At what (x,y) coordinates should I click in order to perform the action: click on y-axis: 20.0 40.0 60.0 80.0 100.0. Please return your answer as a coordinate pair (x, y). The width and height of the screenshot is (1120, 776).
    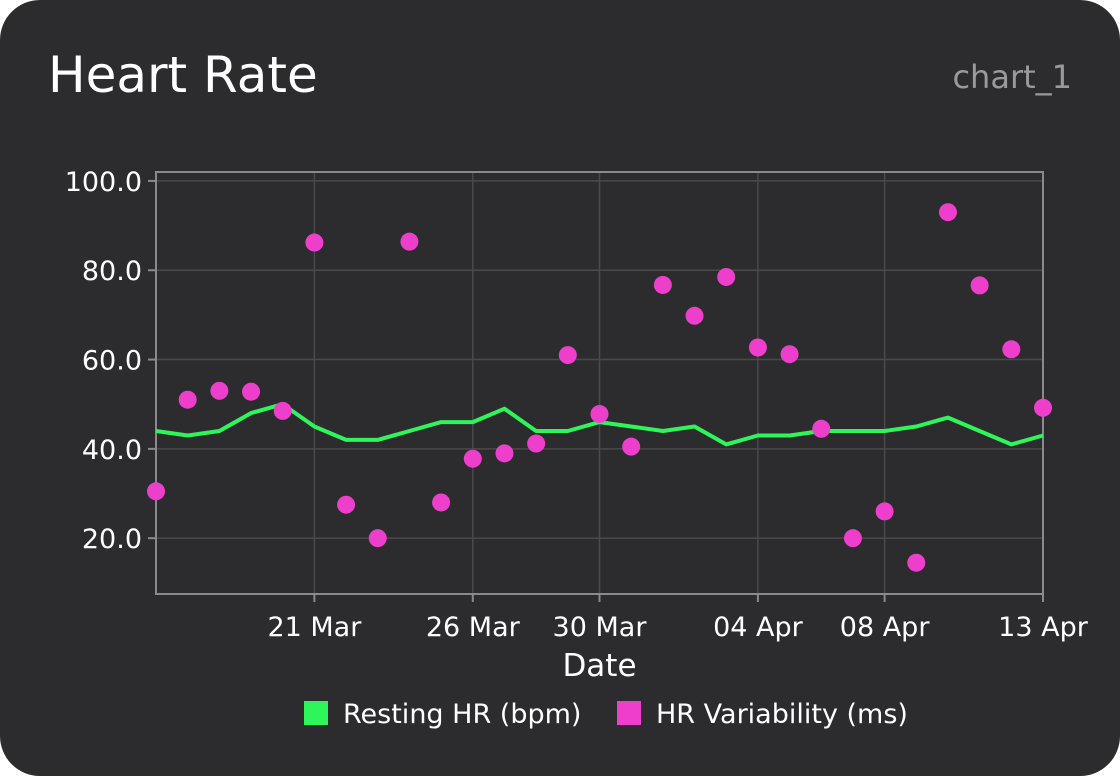
    Looking at the image, I should click on (110, 361).